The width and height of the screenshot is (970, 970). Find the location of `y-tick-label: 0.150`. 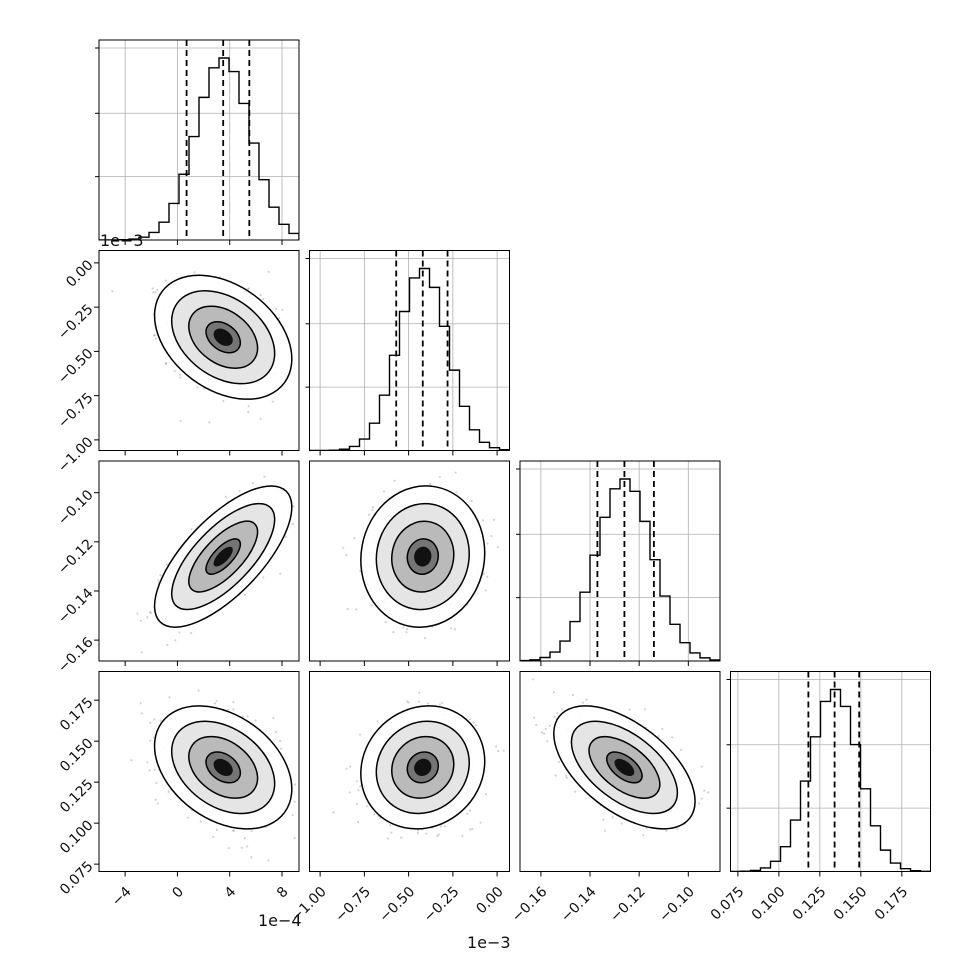

y-tick-label: 0.150 is located at coordinates (77, 756).